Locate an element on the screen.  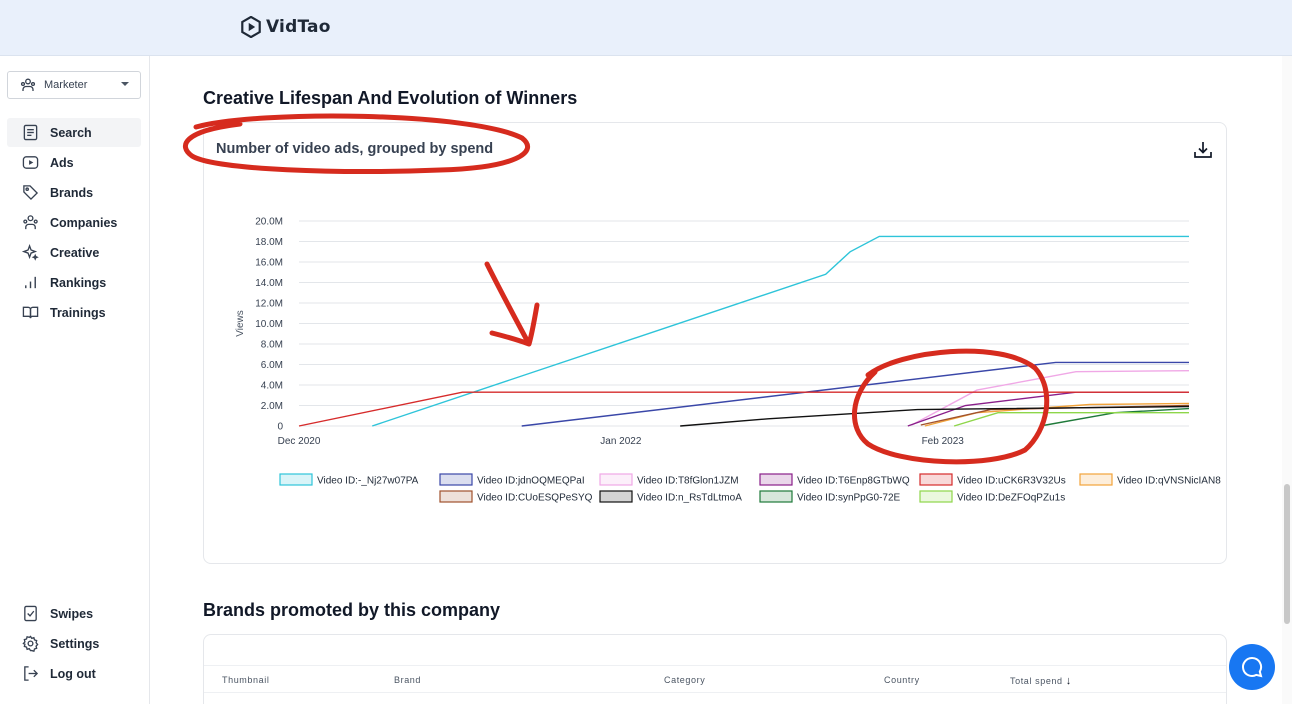
user-group-icon is located at coordinates (28, 84).